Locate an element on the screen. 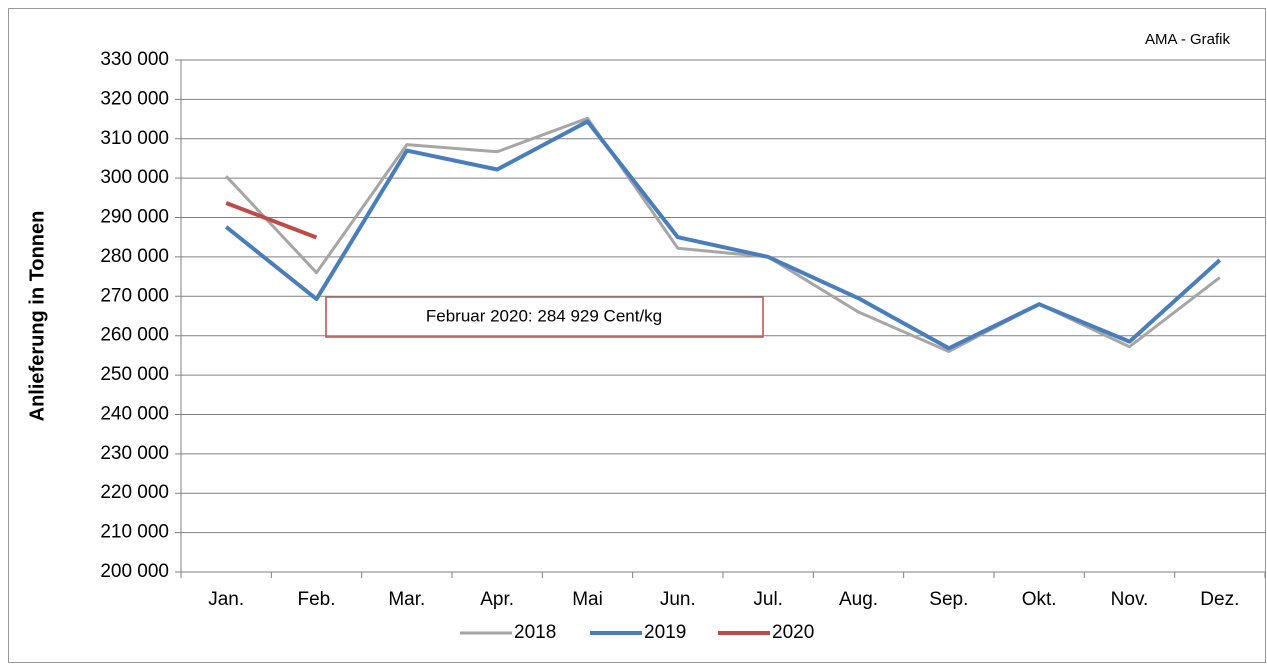  series-line is located at coordinates (271, 220).